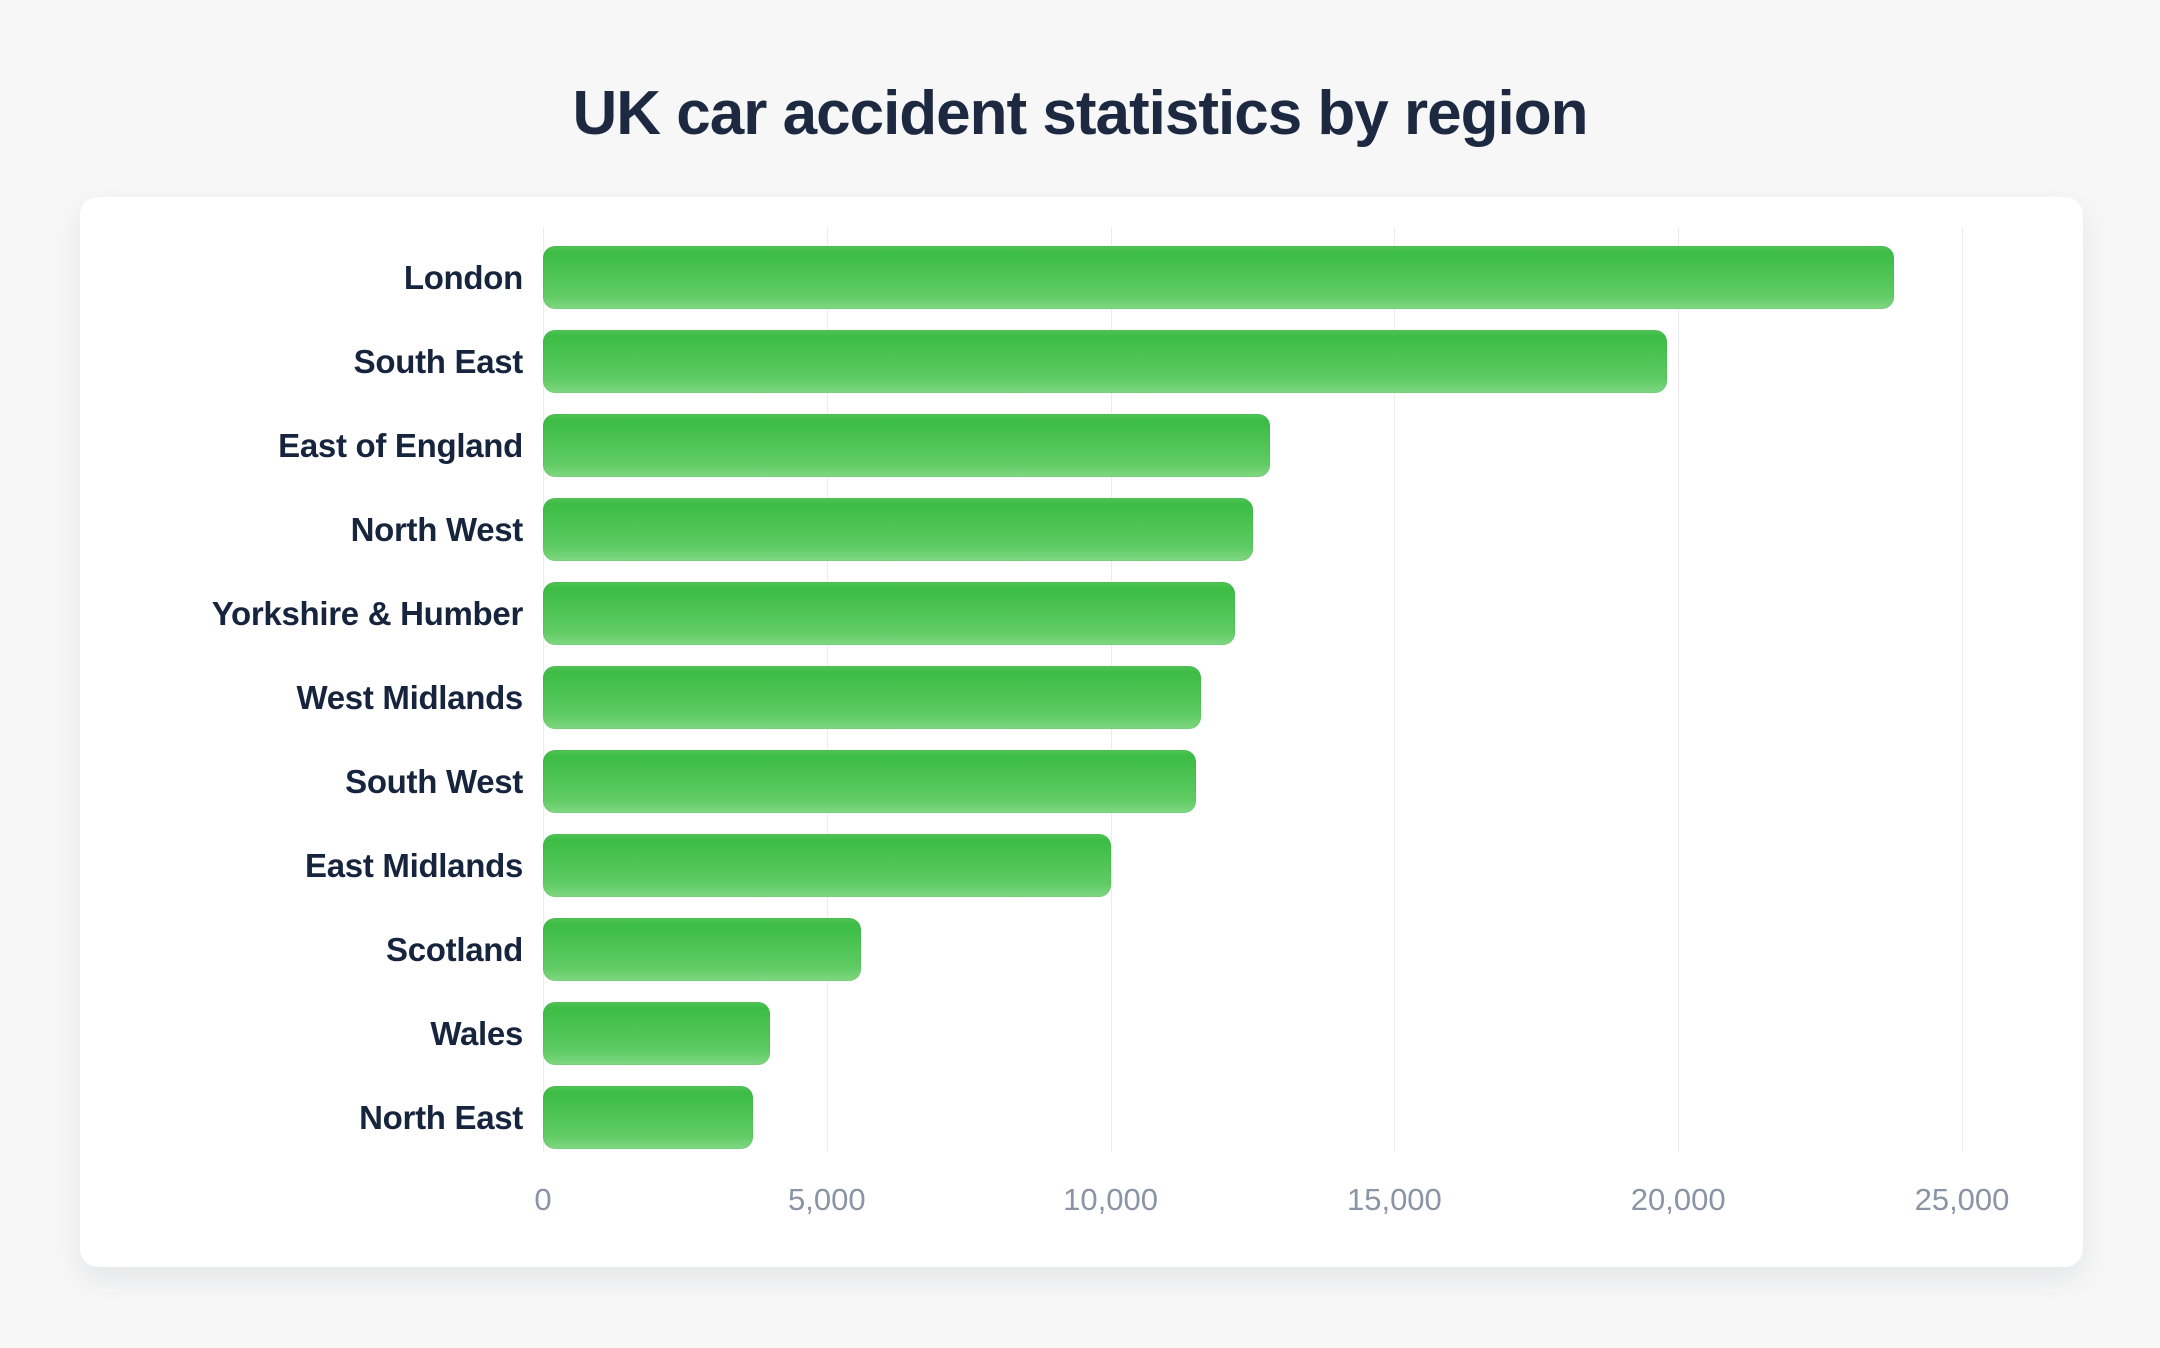 This screenshot has width=2160, height=1348. What do you see at coordinates (367, 613) in the screenshot?
I see `category-label: Yorkshire & Humber` at bounding box center [367, 613].